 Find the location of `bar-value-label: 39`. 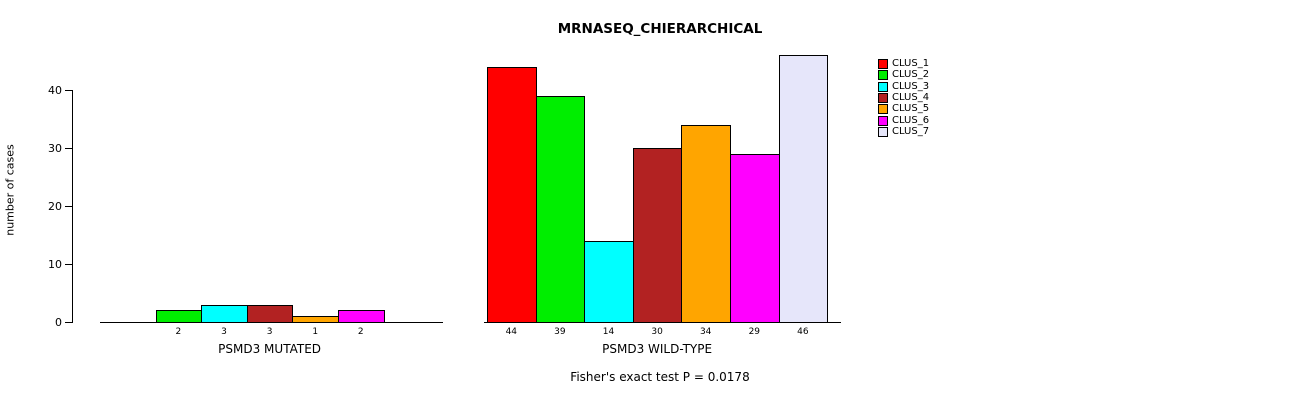

bar-value-label: 39 is located at coordinates (560, 332).